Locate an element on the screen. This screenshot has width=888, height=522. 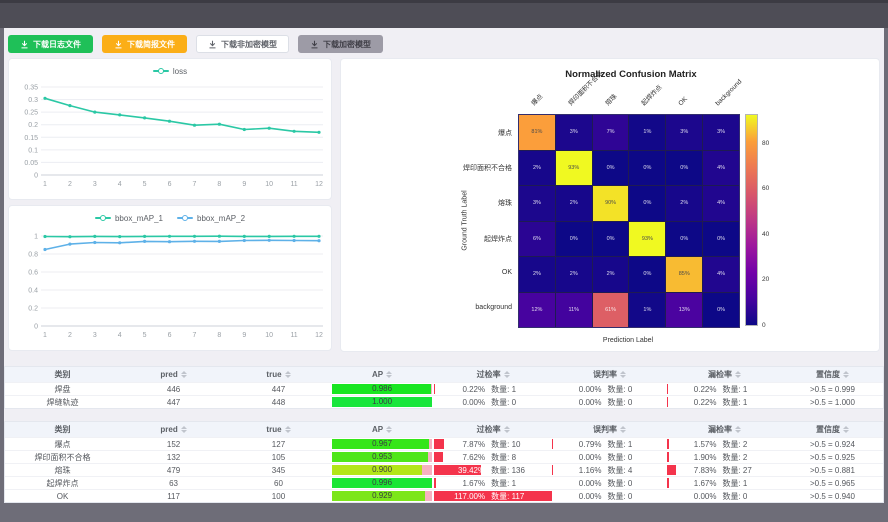
cell-miss-rate: 0.22% 数量: 1 is located at coordinates (724, 402).